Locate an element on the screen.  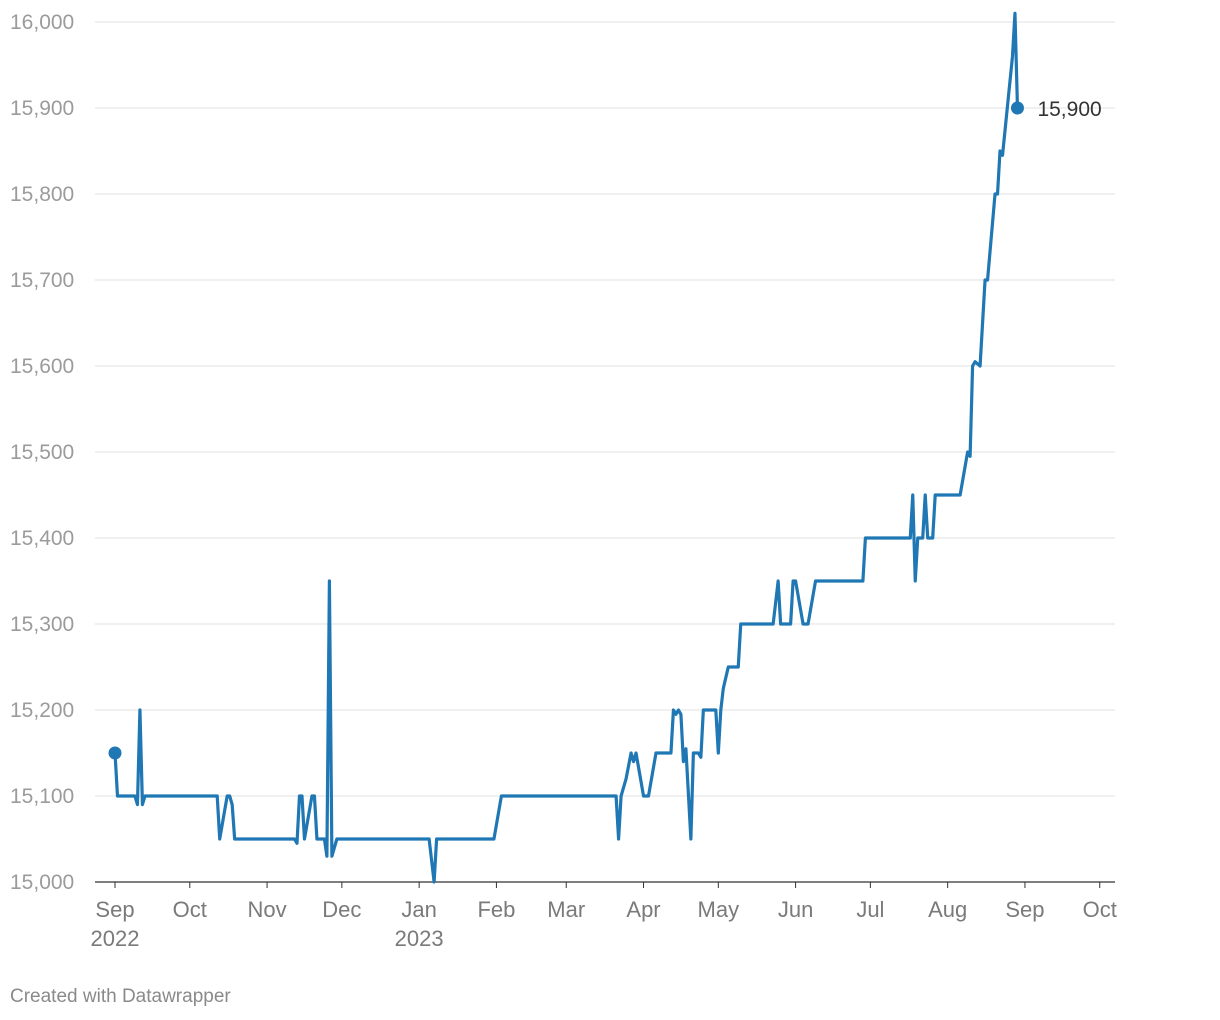
x-tick-label: May is located at coordinates (719, 909).